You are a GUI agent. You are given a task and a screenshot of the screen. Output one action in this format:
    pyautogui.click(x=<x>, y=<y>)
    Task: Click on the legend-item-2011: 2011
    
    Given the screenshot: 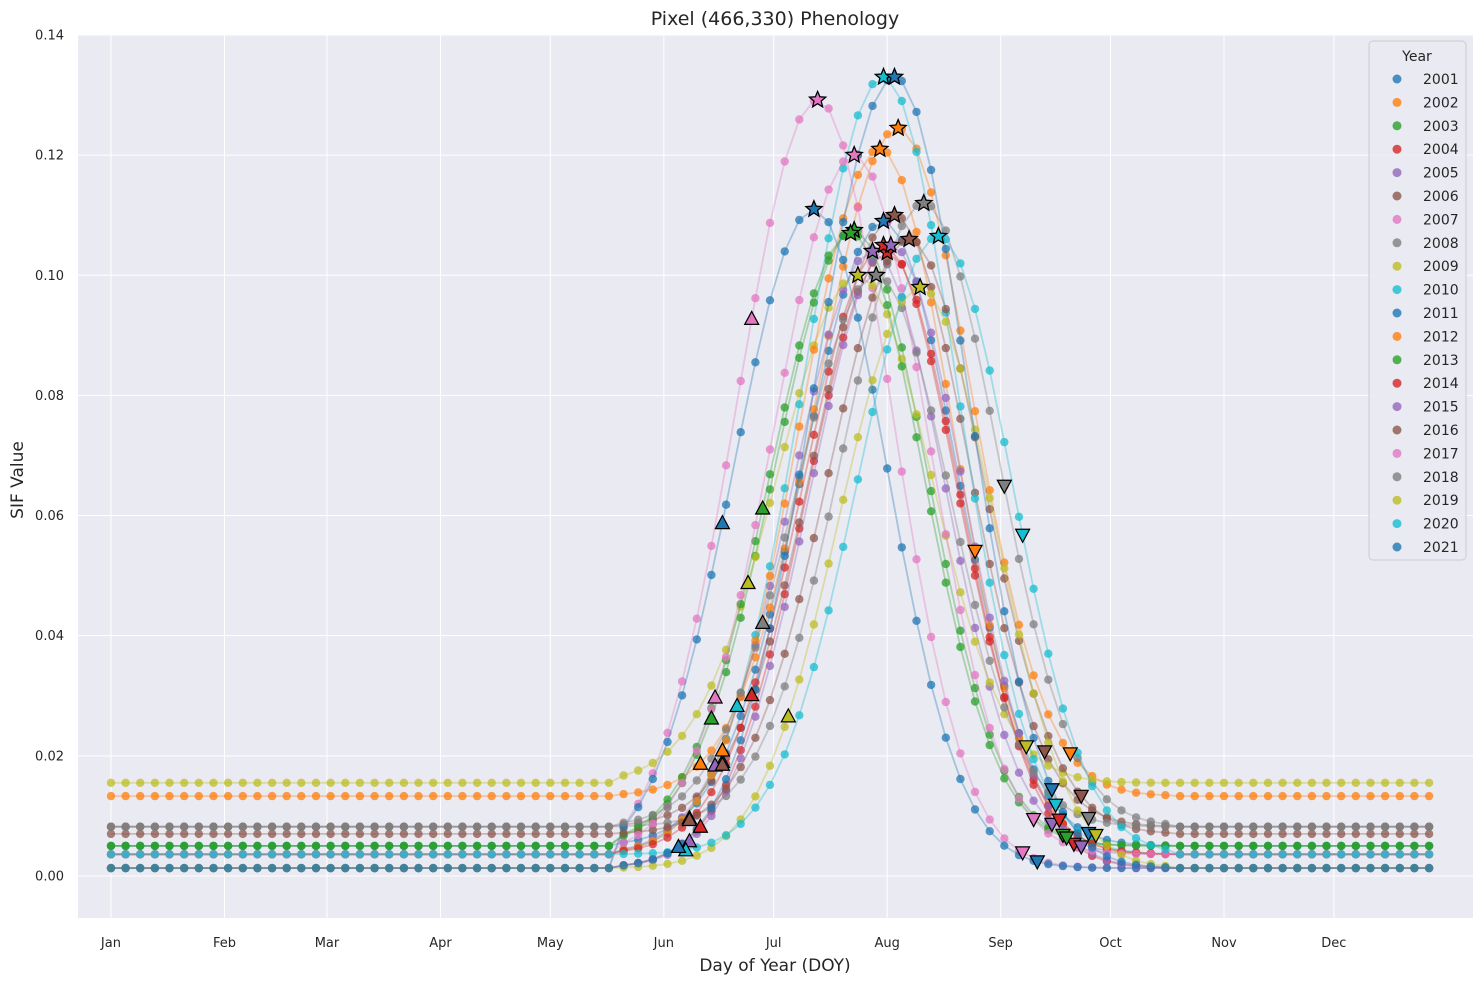 What is the action you would take?
    pyautogui.click(x=1425, y=314)
    